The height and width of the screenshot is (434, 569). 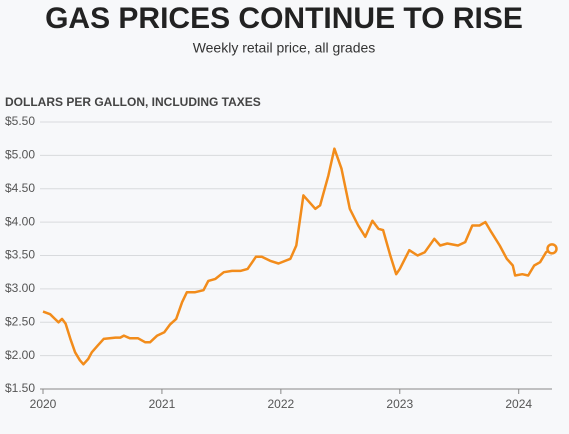 I want to click on x-tick-label: 2020, so click(x=43, y=404).